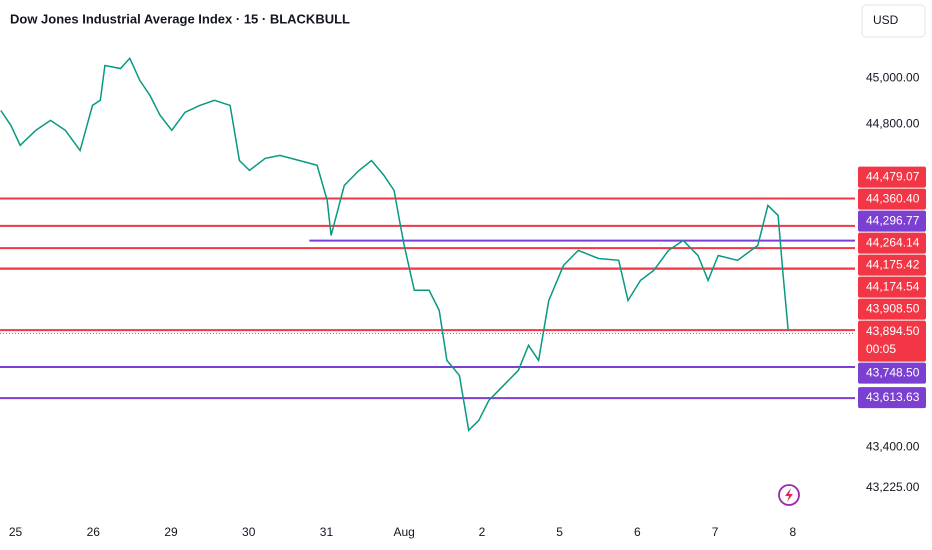 The width and height of the screenshot is (932, 550). I want to click on countdown-label: 00:05, so click(881, 349).